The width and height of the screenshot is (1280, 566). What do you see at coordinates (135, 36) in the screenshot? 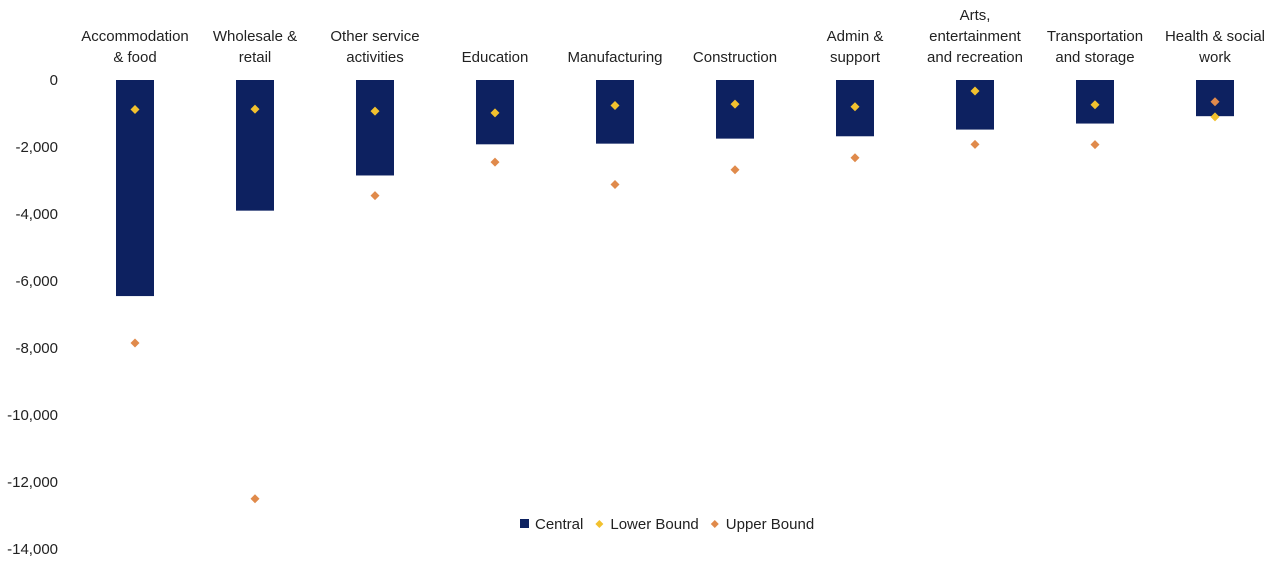
I see `category-label: Accommodation` at bounding box center [135, 36].